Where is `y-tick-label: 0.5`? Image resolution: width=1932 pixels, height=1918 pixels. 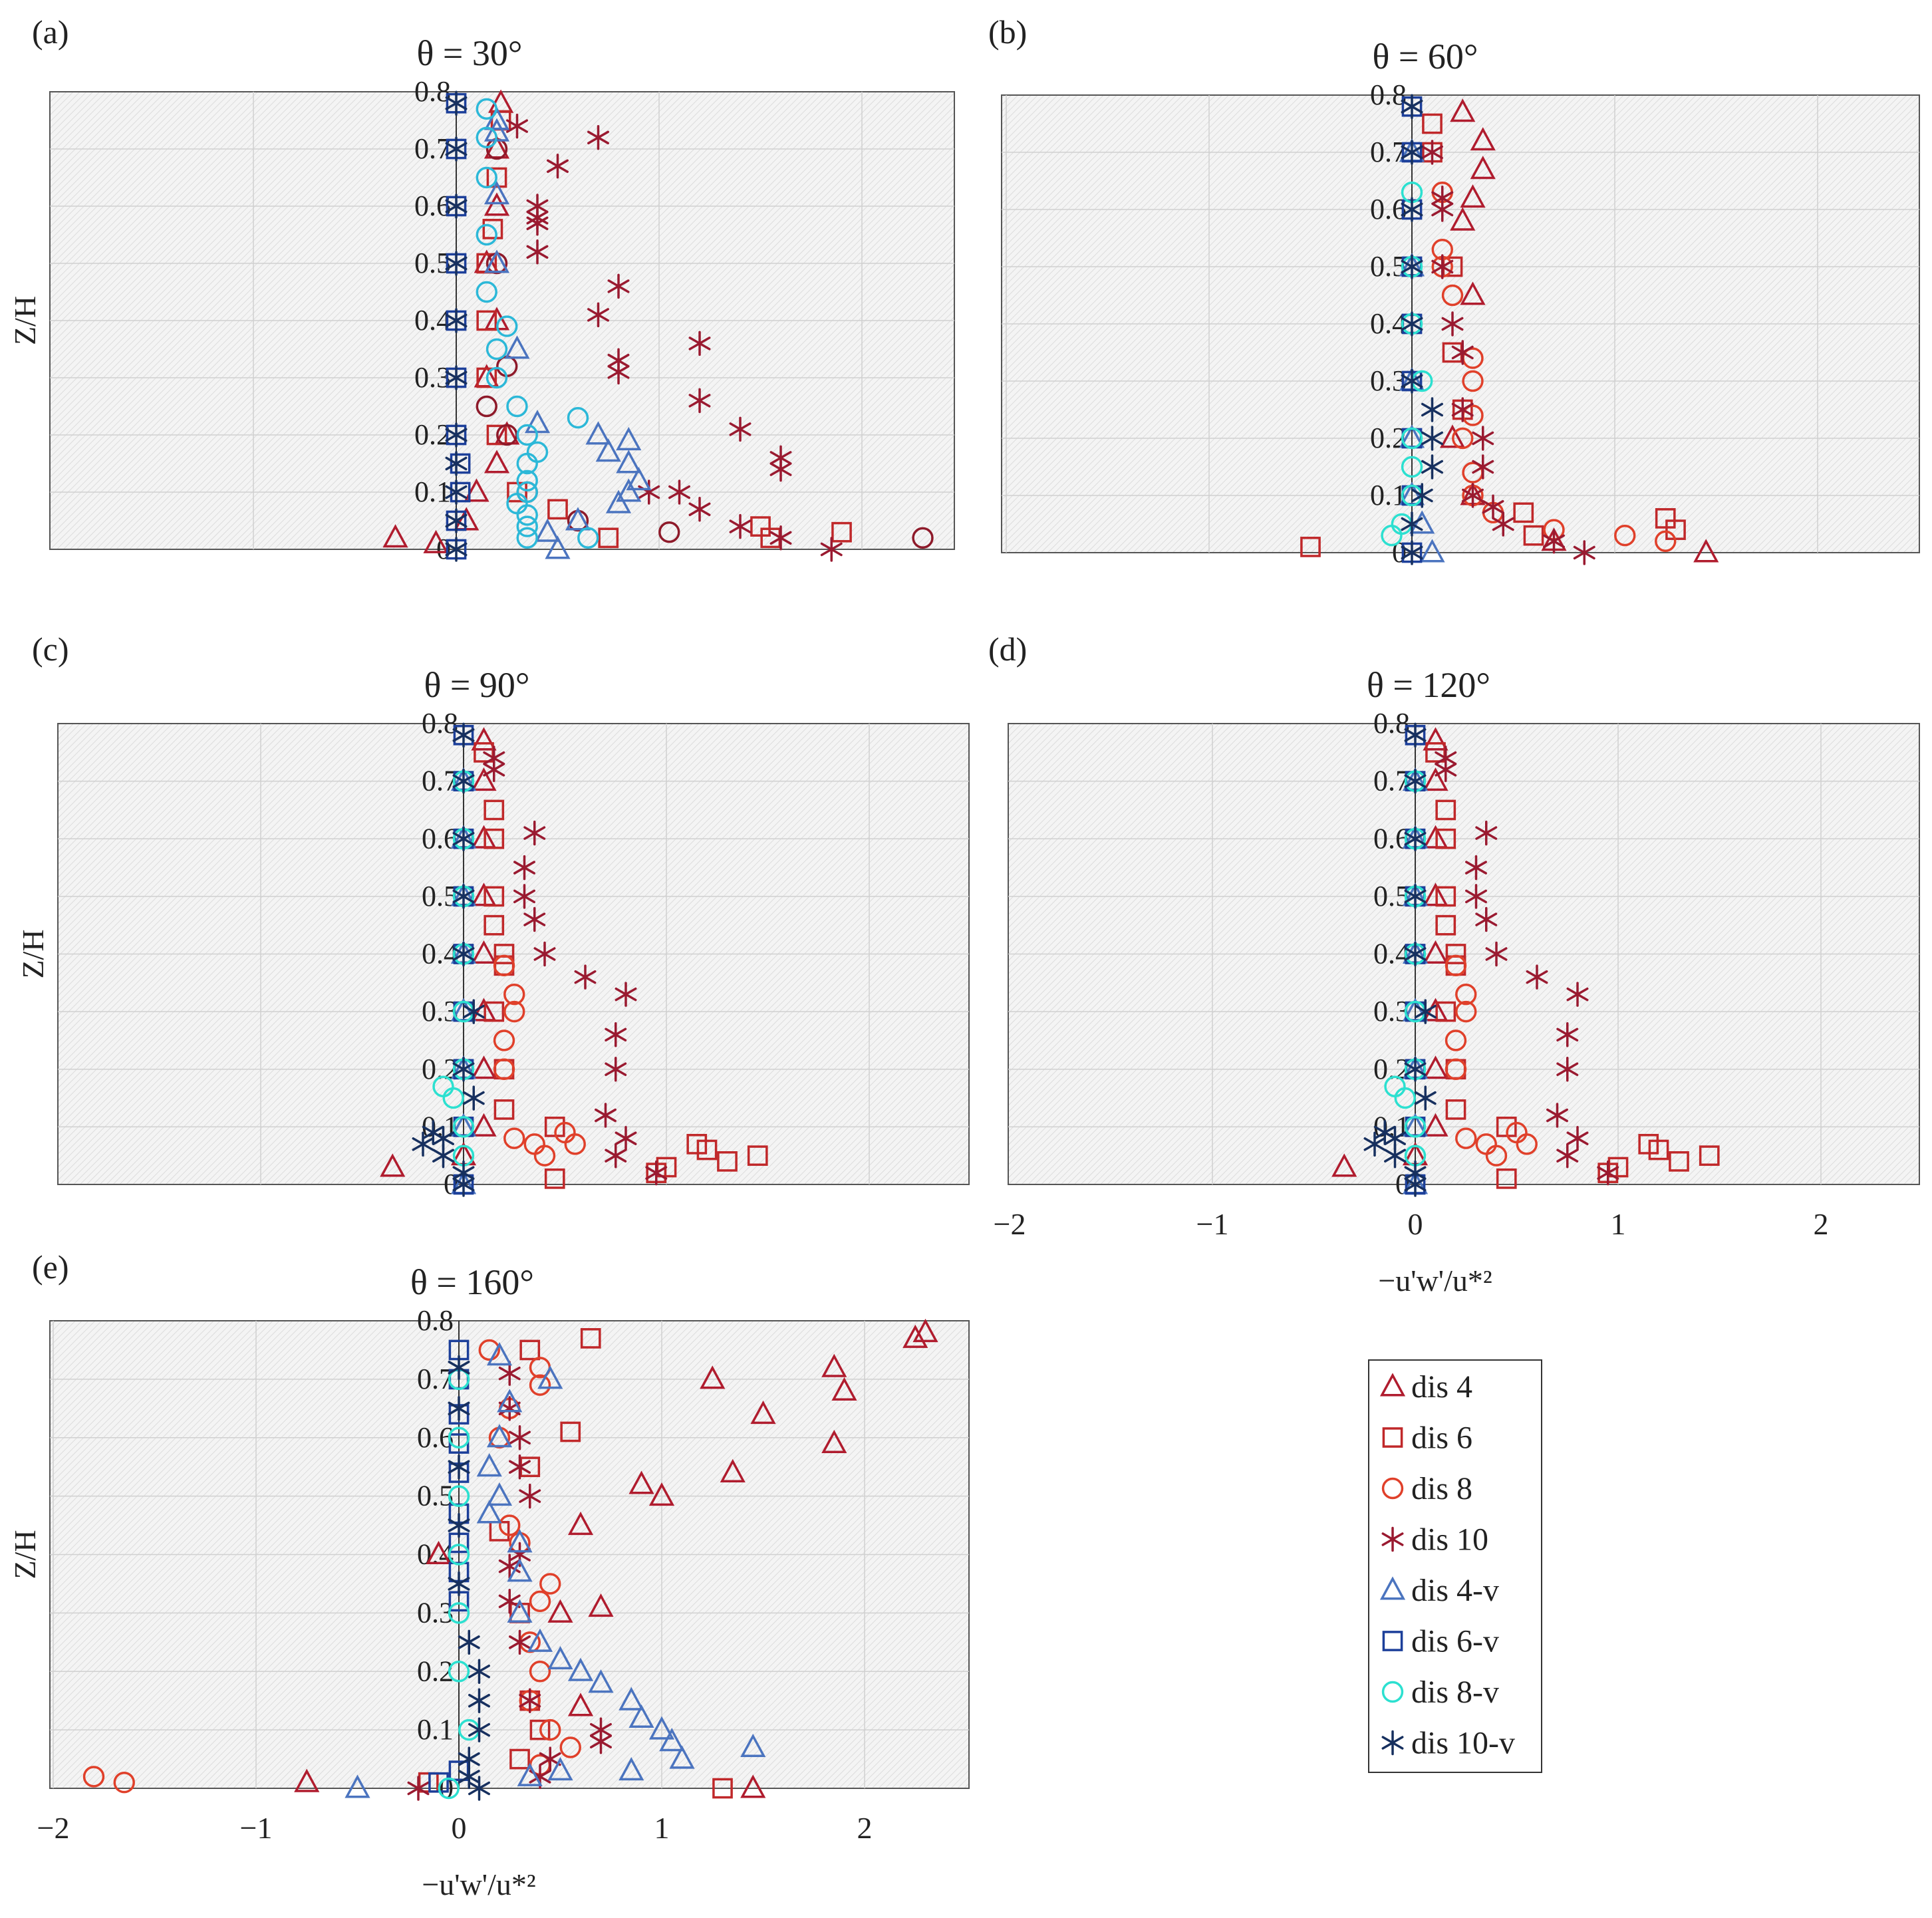 y-tick-label: 0.5 is located at coordinates (440, 896).